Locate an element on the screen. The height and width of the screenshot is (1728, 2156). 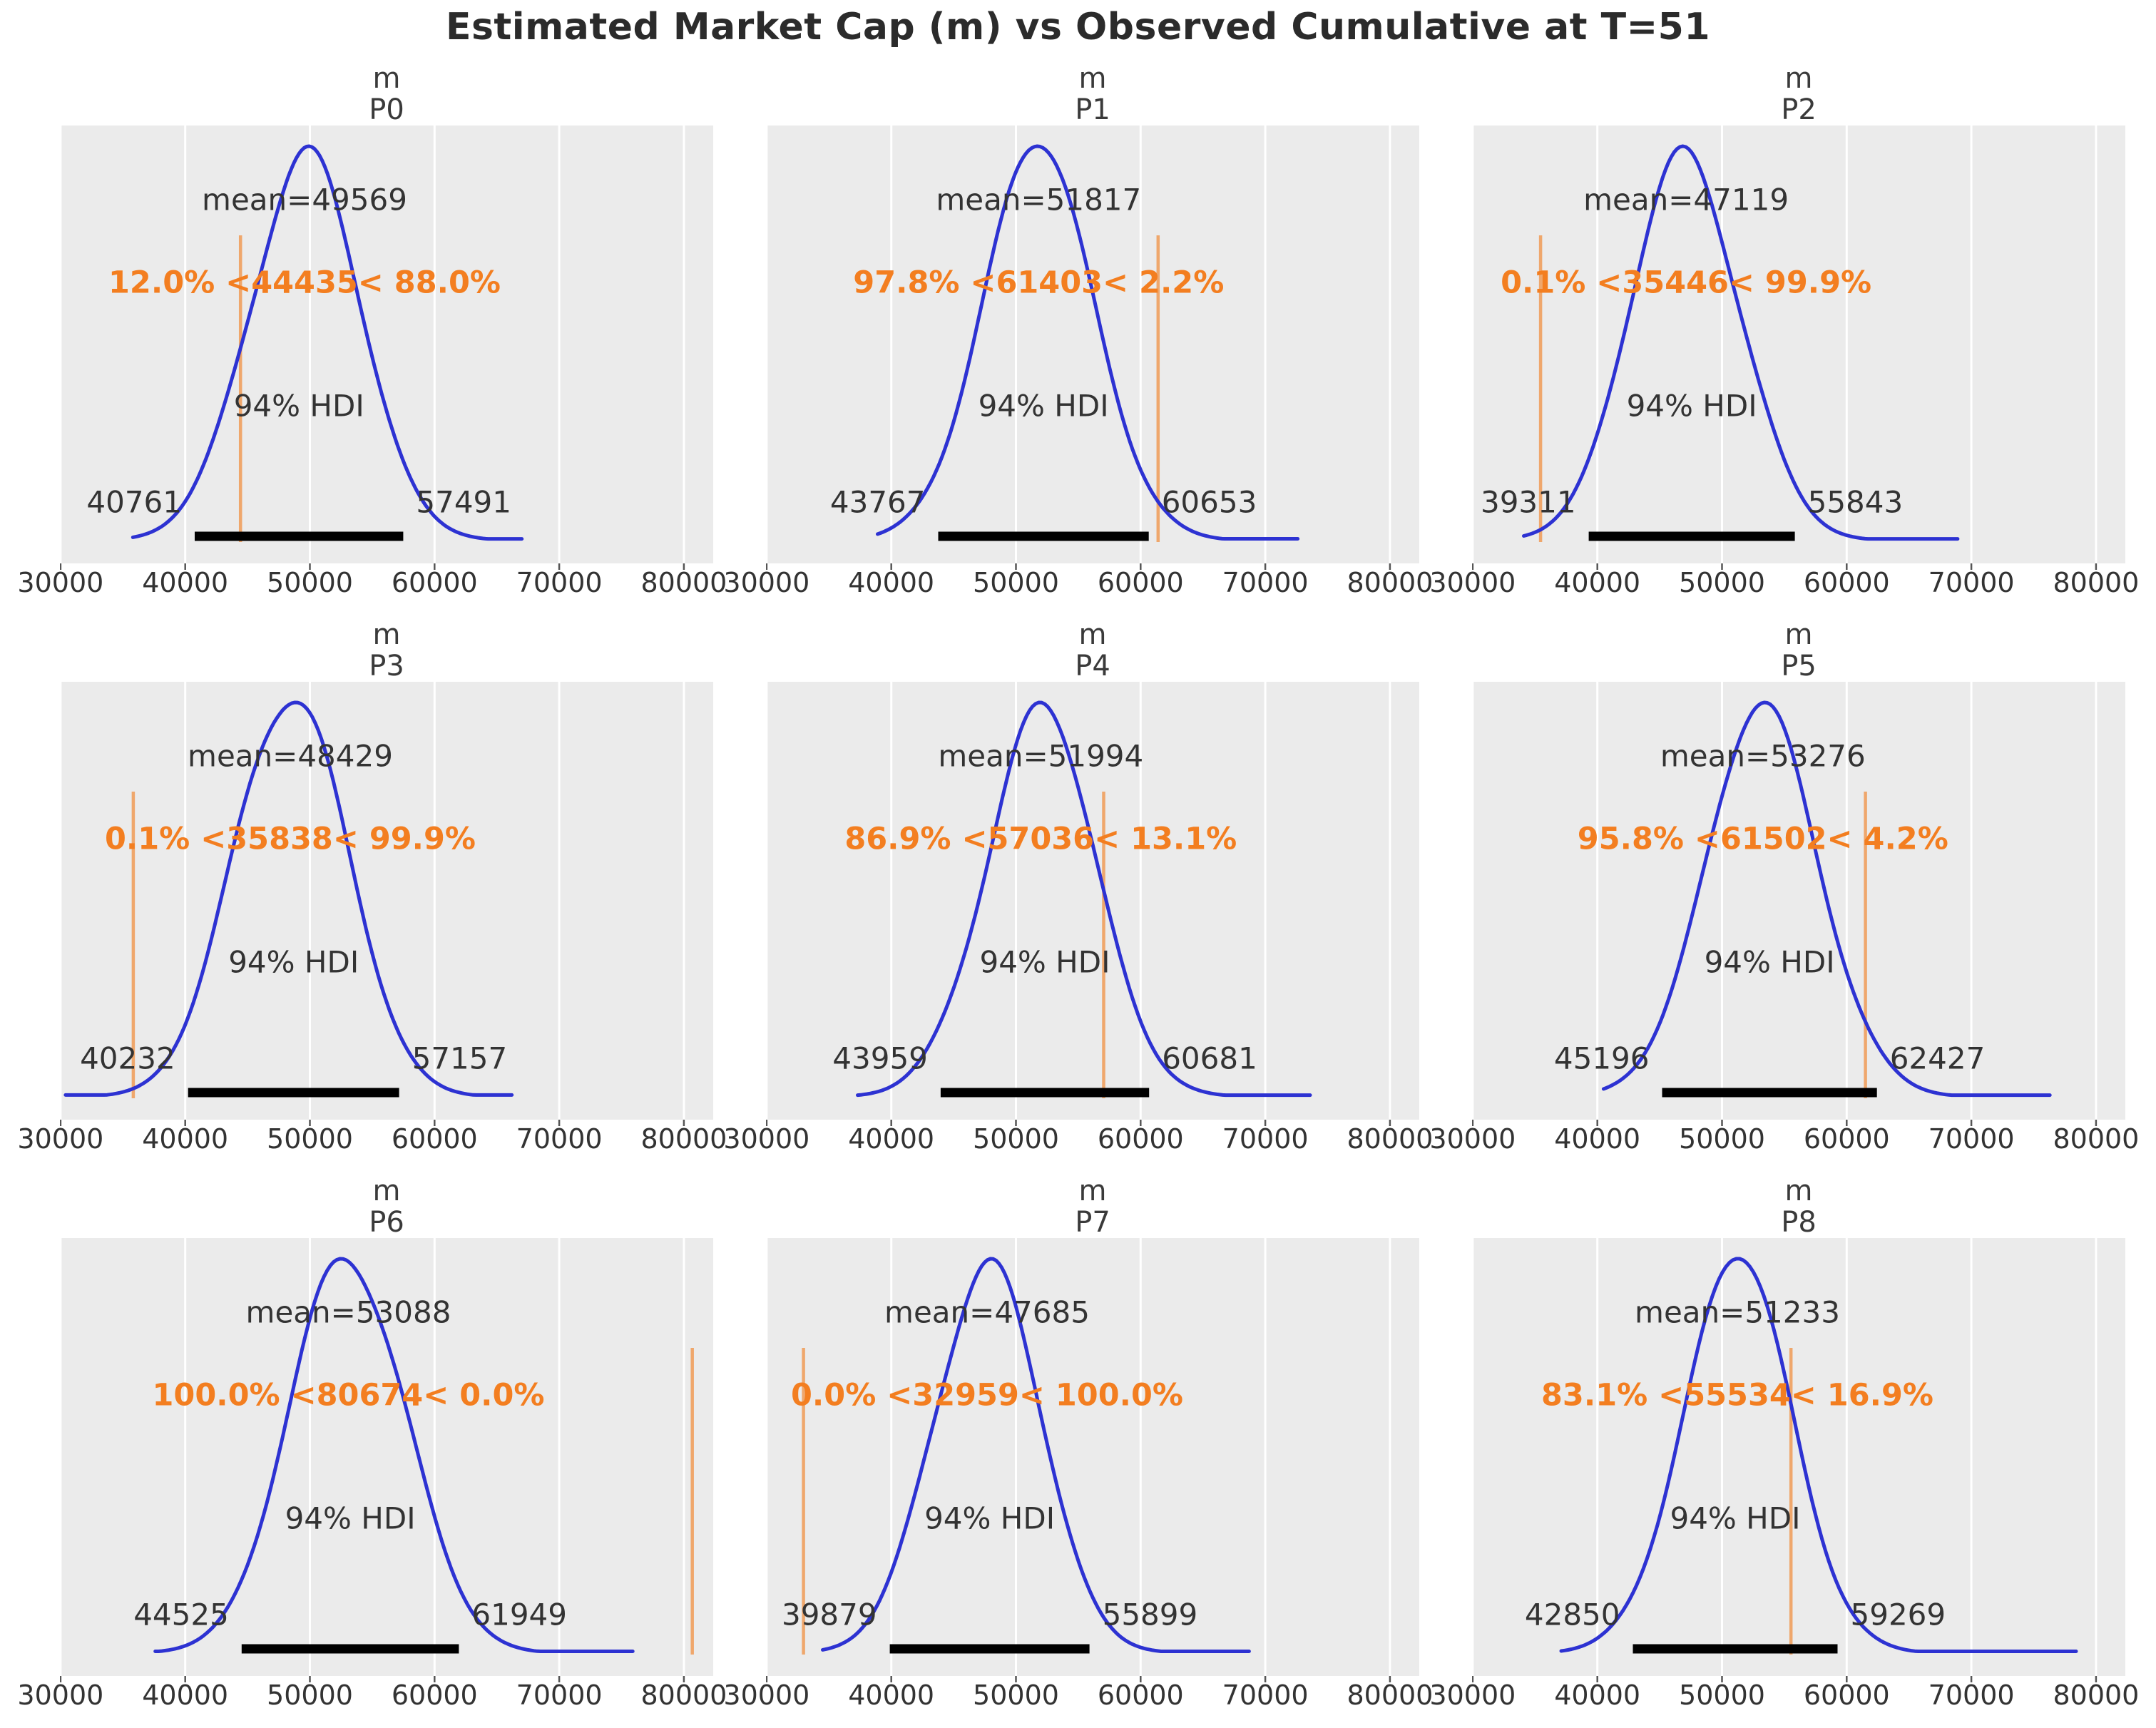
subplot-name-title: P4 is located at coordinates (1092, 666).